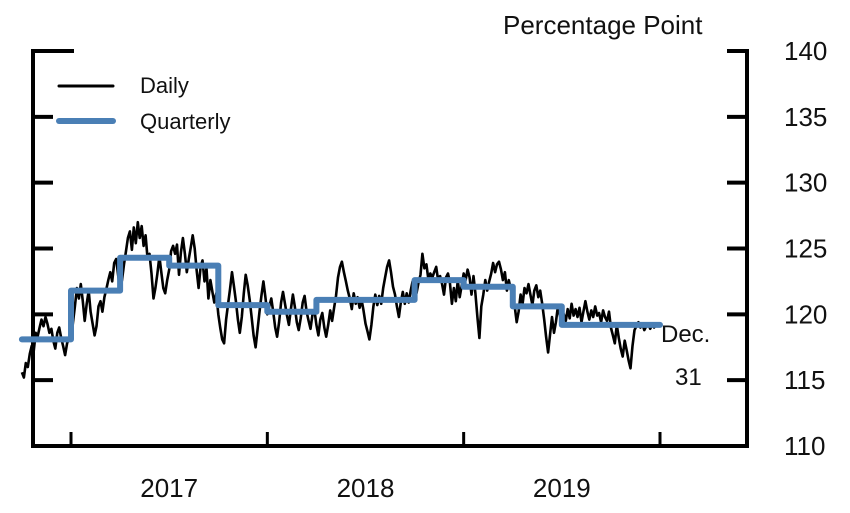 The image size is (850, 513). I want to click on quarterly-line, so click(340, 298).